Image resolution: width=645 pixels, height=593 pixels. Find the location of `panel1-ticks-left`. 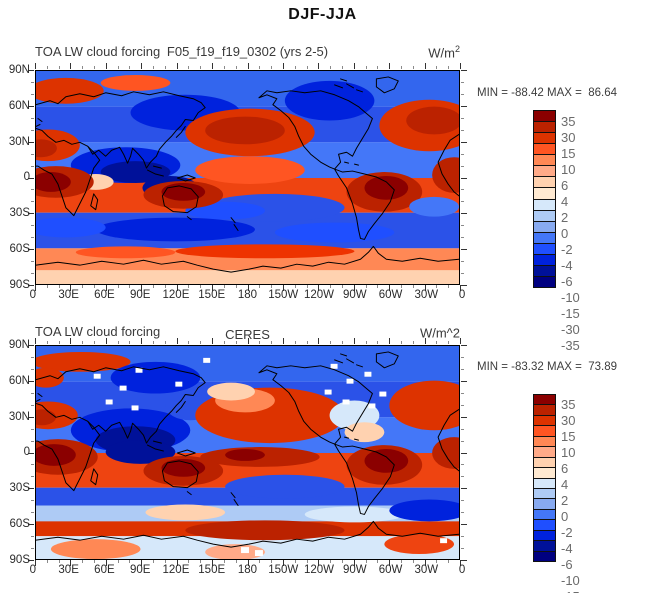

panel1-ticks-left is located at coordinates (31, 178).